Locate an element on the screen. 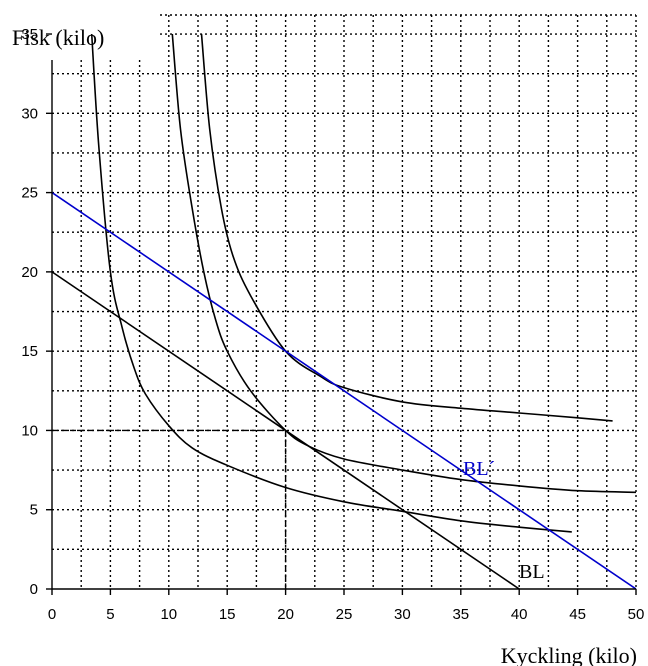 The height and width of the screenshot is (666, 648). x-tick-label: 20 is located at coordinates (285, 614).